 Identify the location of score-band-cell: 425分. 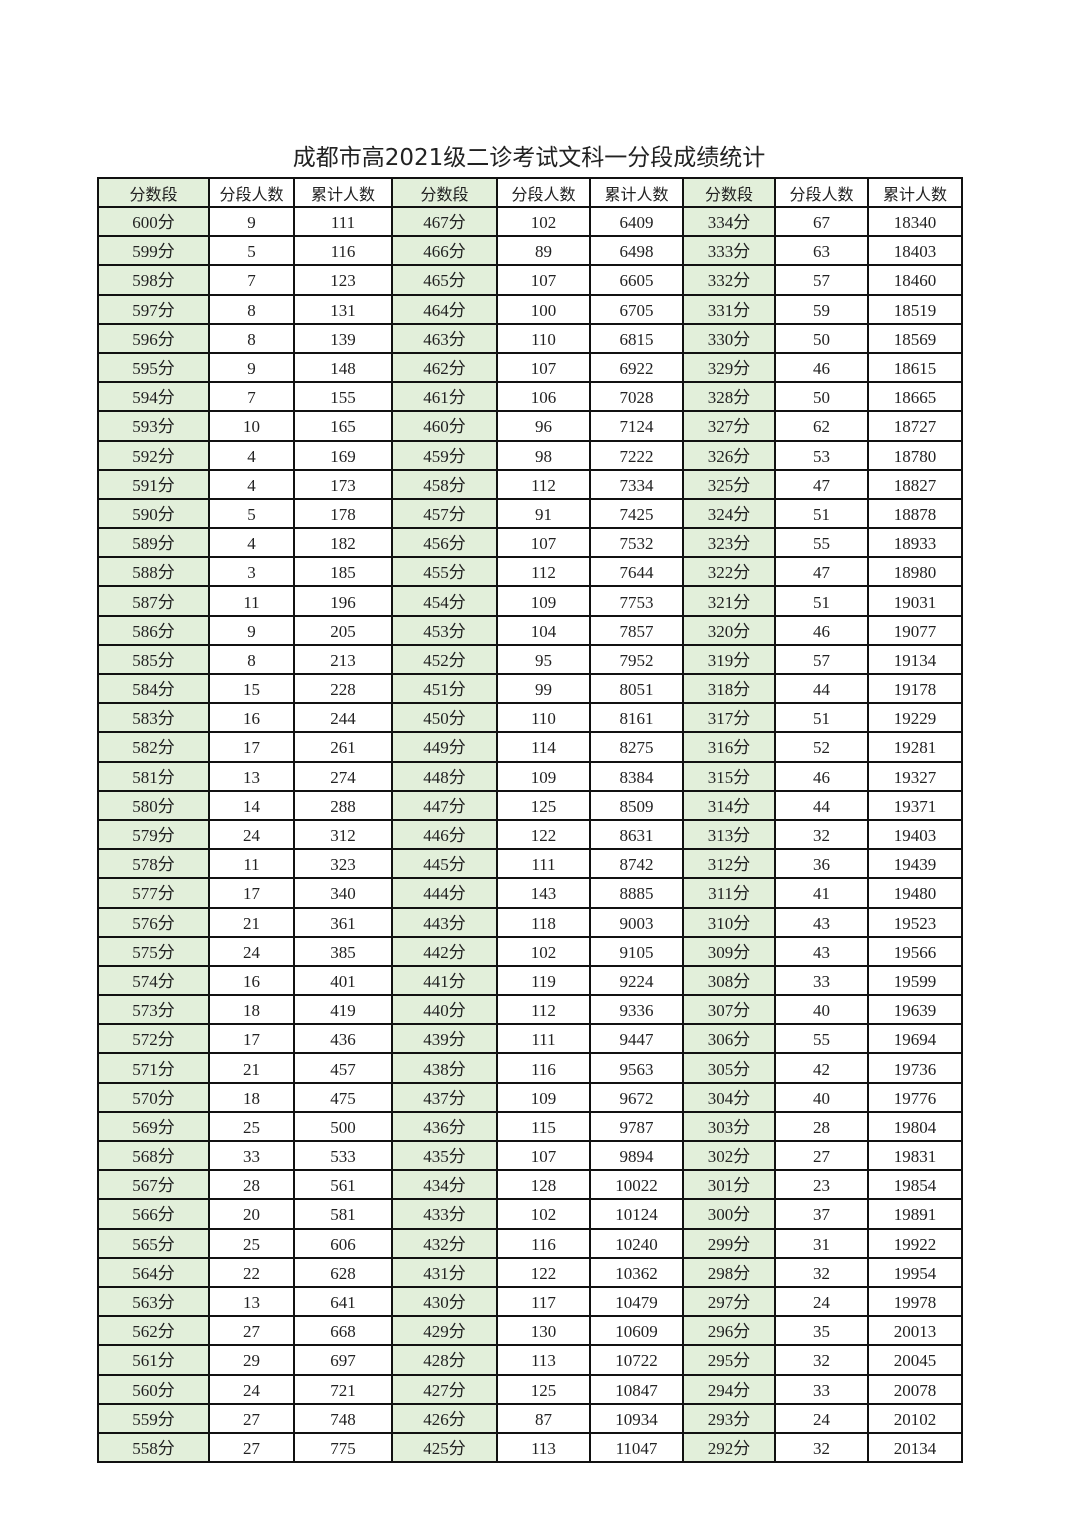
(444, 1447).